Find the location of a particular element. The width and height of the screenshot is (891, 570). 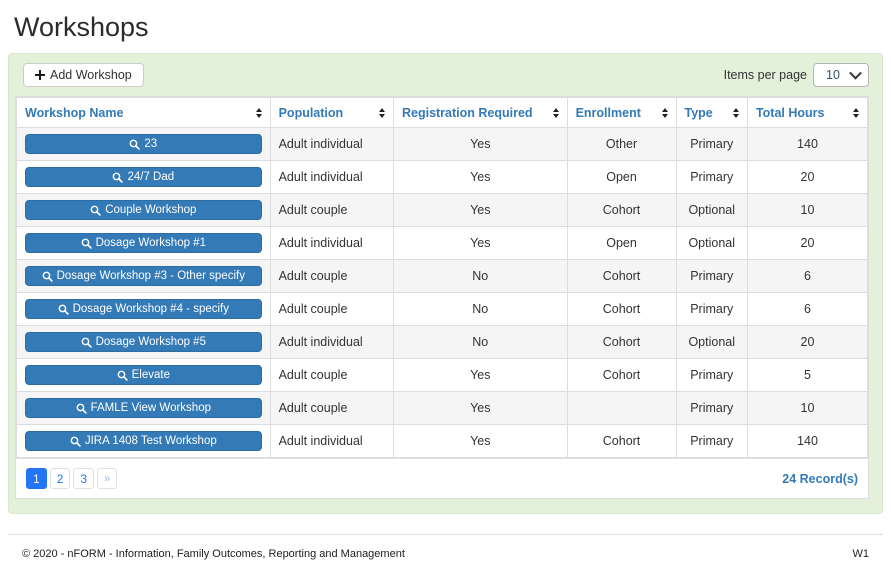

workshop-button: 24/7 Dad is located at coordinates (143, 177).